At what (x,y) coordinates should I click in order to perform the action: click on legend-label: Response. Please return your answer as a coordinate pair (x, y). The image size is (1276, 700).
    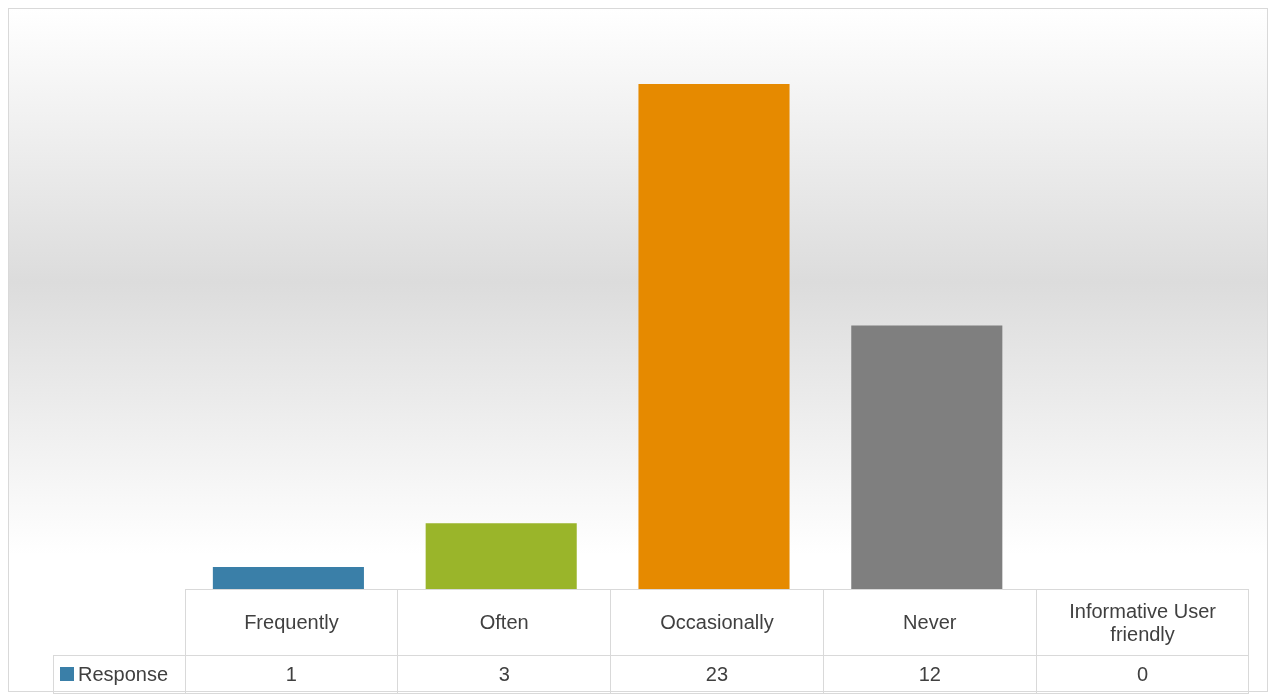
    Looking at the image, I should click on (123, 674).